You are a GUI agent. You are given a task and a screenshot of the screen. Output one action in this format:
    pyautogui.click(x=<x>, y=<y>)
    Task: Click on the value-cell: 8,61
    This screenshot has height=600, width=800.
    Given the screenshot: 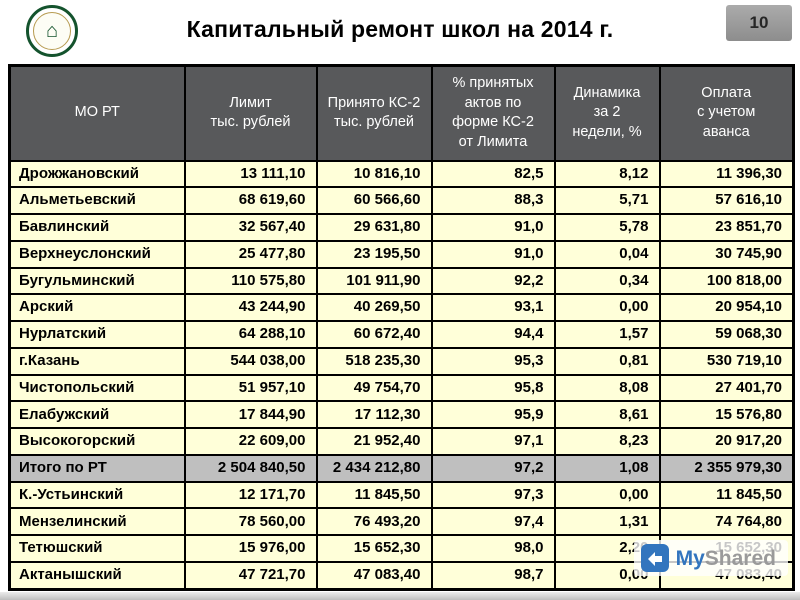 What is the action you would take?
    pyautogui.click(x=607, y=415)
    